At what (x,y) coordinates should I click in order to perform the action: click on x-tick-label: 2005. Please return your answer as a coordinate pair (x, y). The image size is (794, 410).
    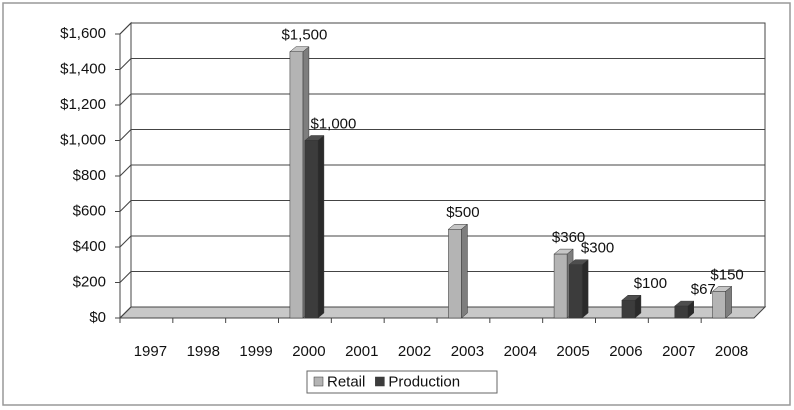
    Looking at the image, I should click on (572, 351).